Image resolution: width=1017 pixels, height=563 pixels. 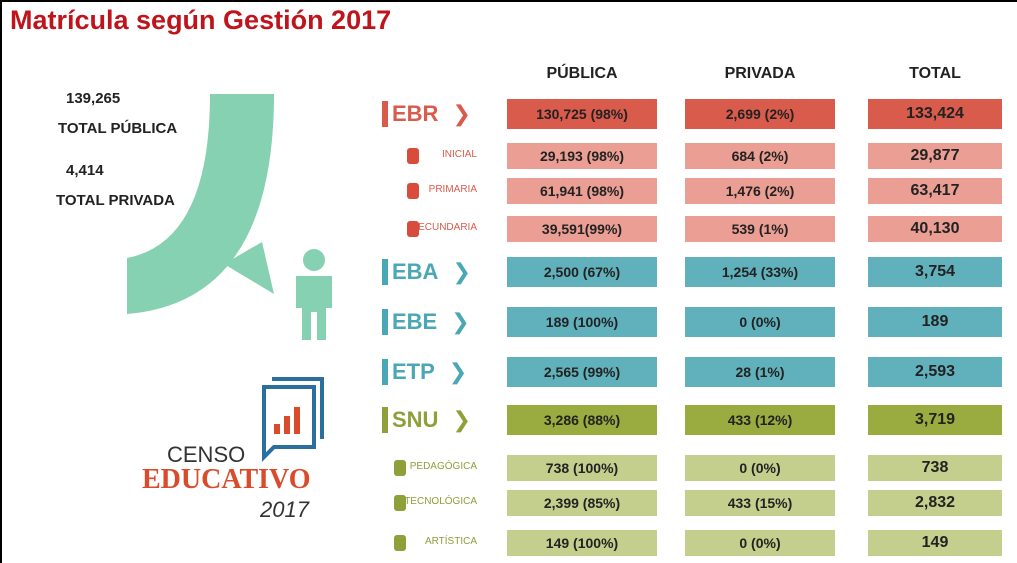 I want to click on sub-label: TECNOLÓGICA, so click(x=440, y=501).